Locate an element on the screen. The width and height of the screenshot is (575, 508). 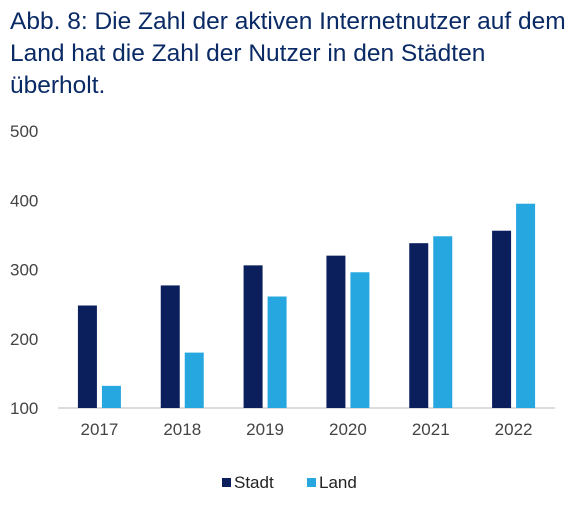
x-tick-label: 2022 is located at coordinates (514, 429).